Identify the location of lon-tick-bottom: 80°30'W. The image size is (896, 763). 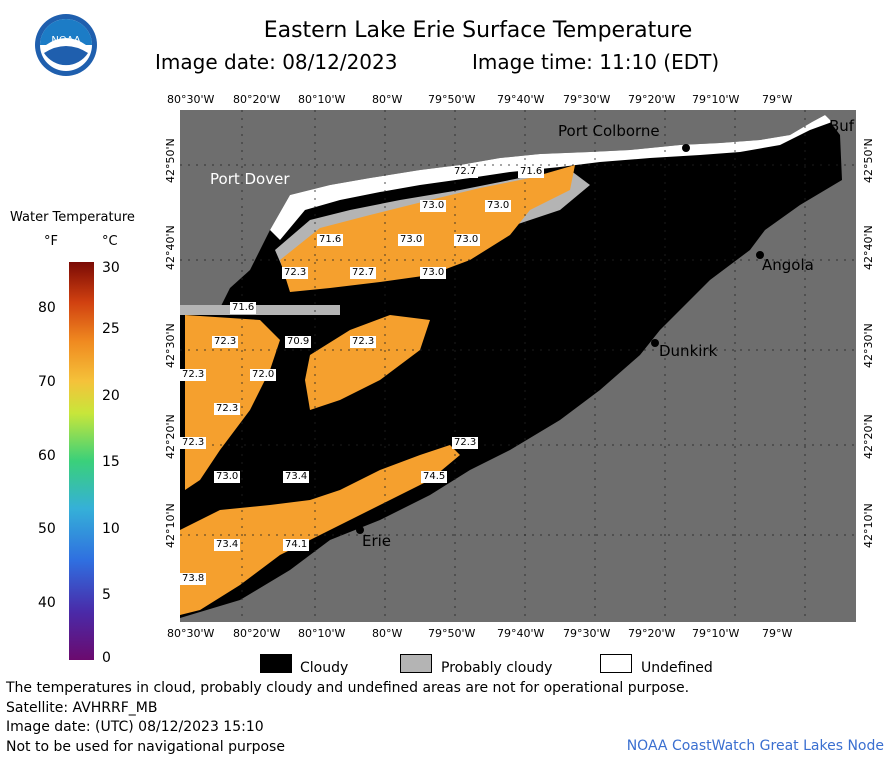
(191, 633).